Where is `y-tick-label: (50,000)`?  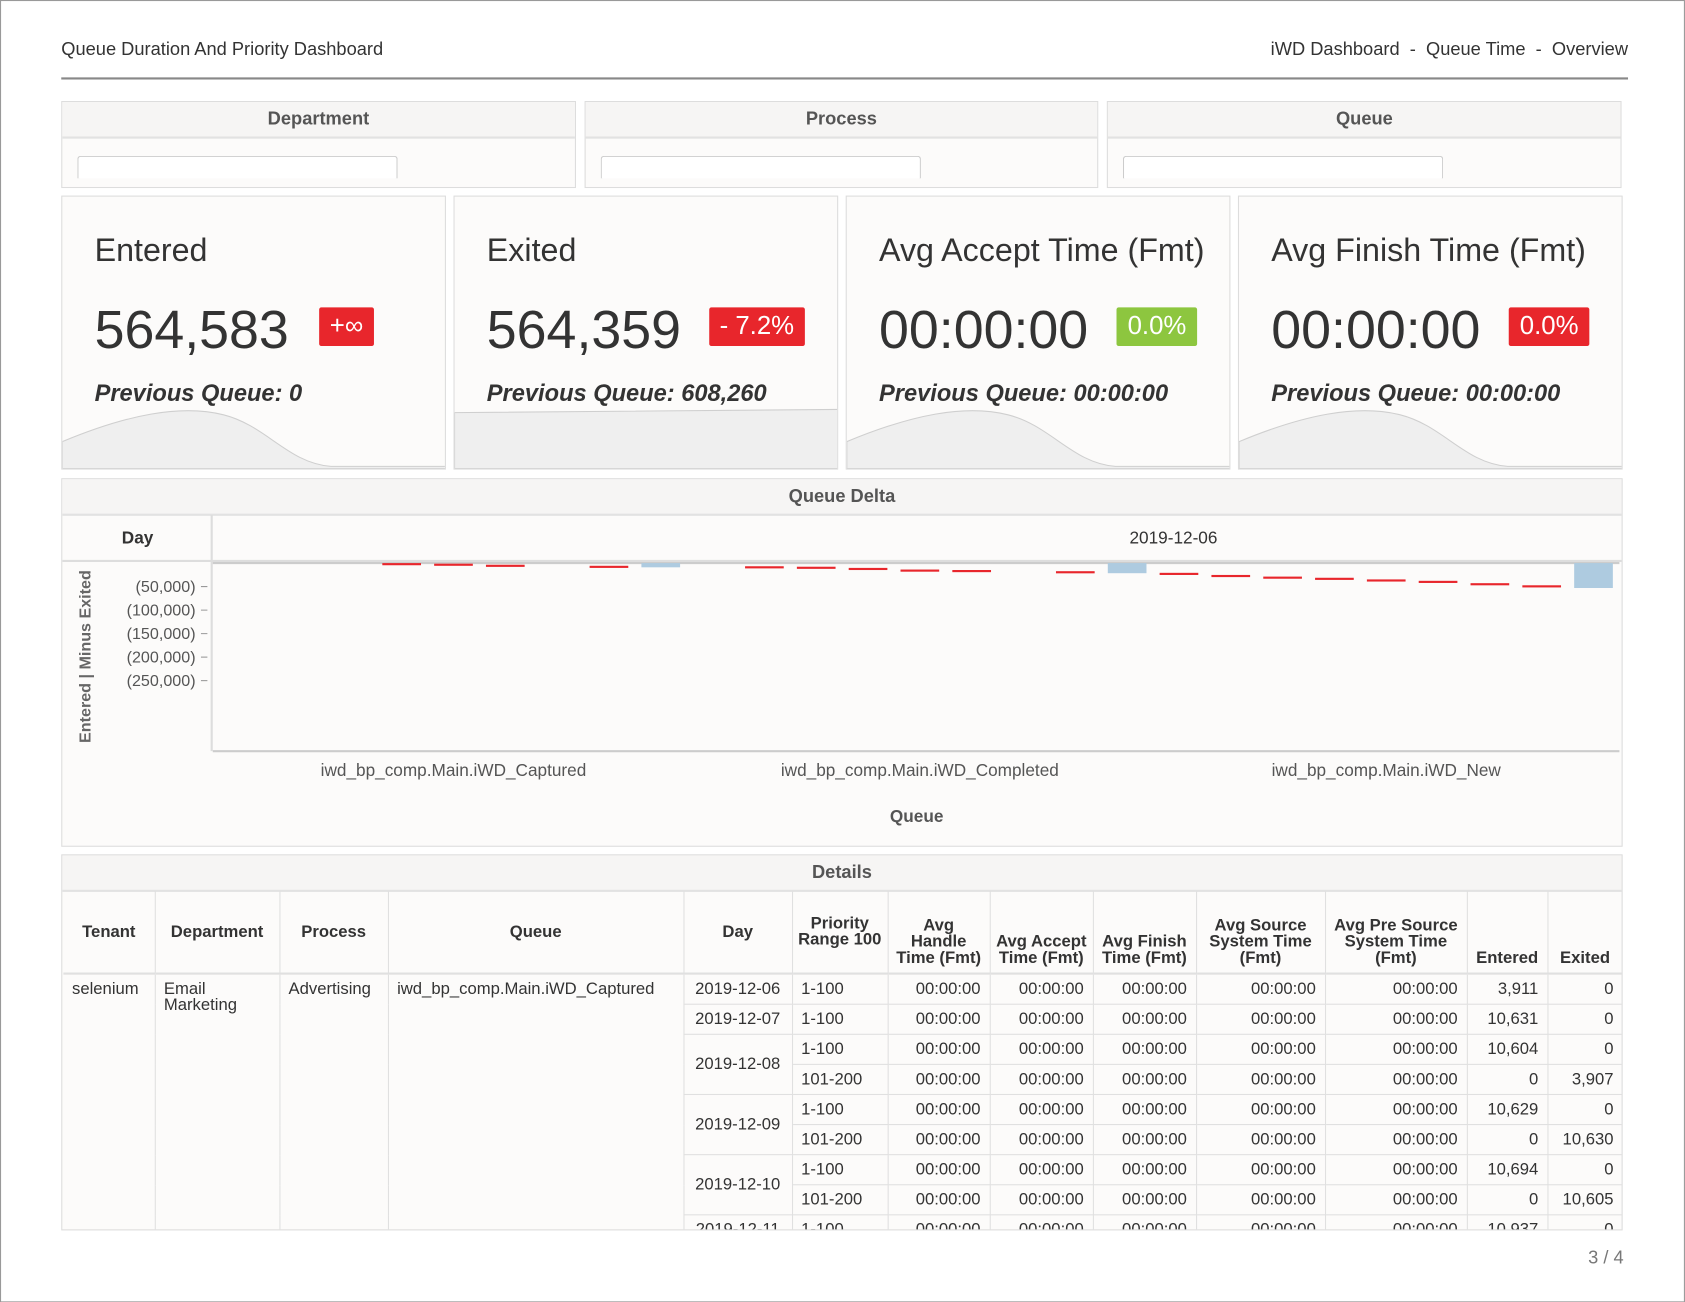
y-tick-label: (50,000) is located at coordinates (166, 587).